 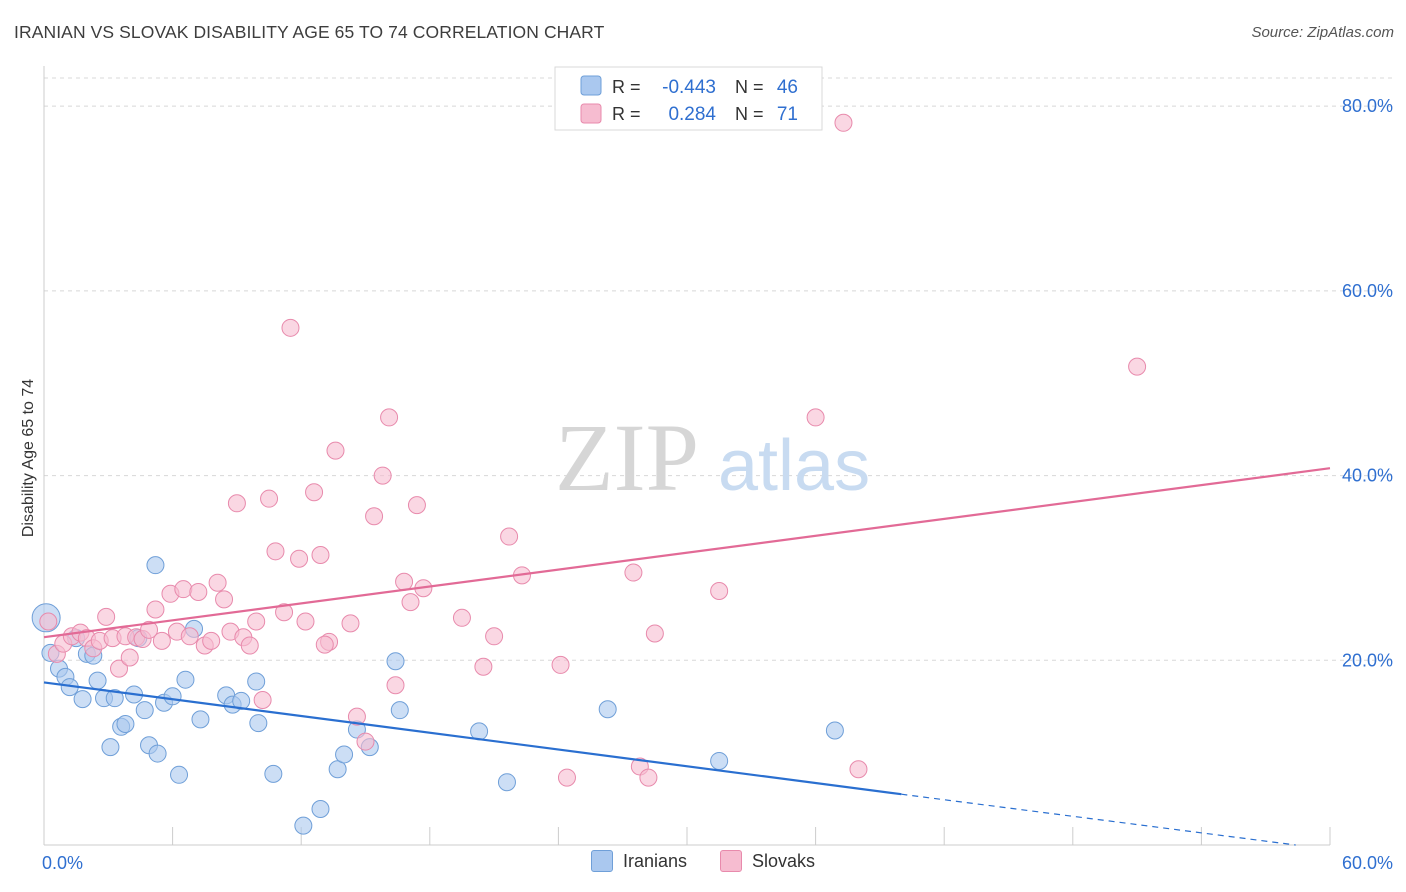 I want to click on iranians-trend-line, so click(x=472, y=738).